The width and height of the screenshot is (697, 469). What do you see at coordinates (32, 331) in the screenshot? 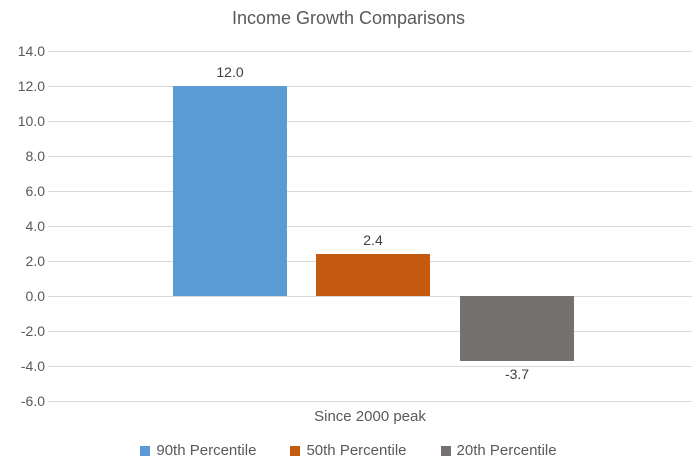
I see `y-axis-tick-label: -2.0` at bounding box center [32, 331].